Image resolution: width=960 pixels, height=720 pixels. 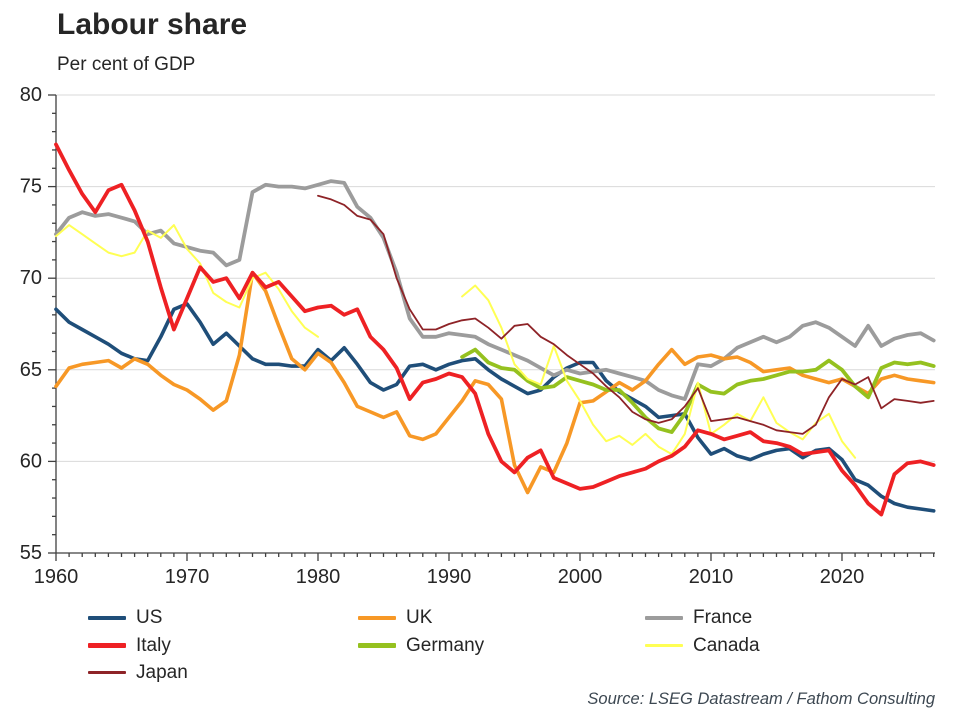 I want to click on y-tick-label-65: 65, so click(x=31, y=370).